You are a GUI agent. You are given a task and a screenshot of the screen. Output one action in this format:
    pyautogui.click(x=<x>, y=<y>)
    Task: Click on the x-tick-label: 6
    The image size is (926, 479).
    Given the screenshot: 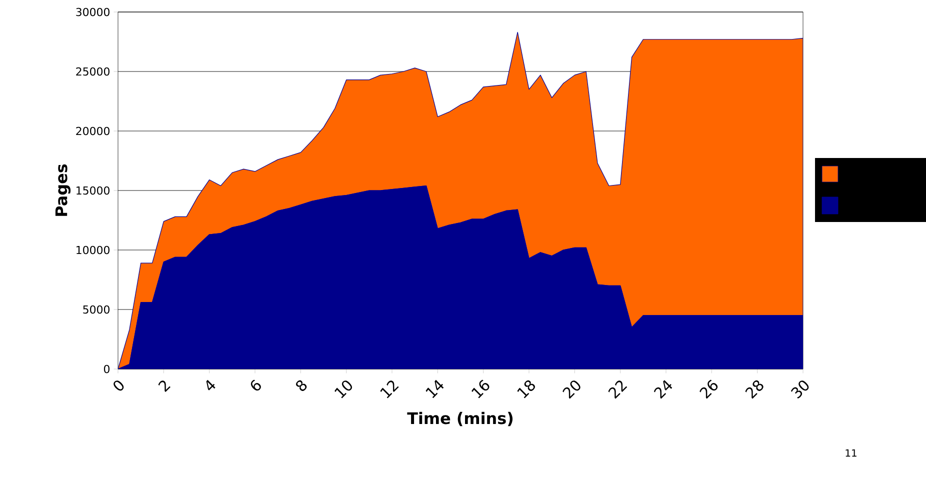 What is the action you would take?
    pyautogui.click(x=255, y=385)
    